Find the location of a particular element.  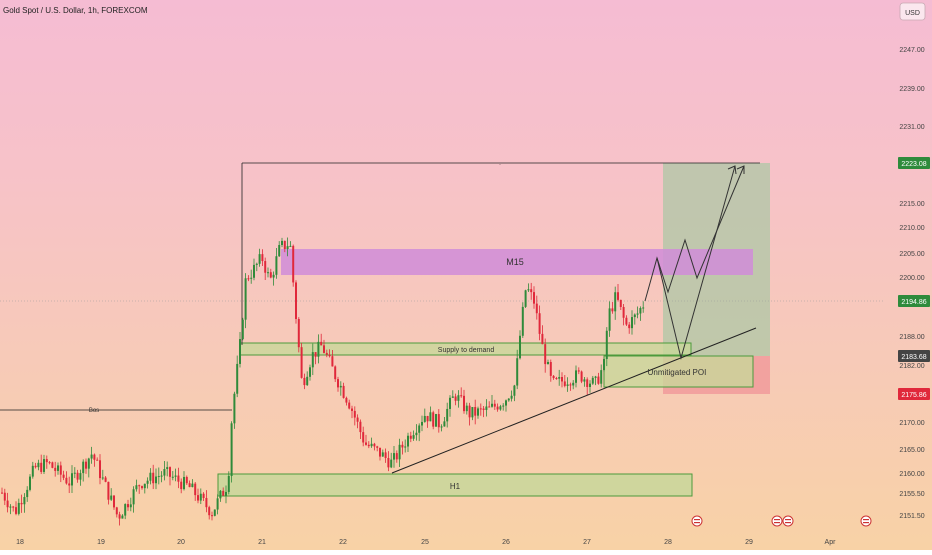

currency-button-label: USD is located at coordinates (912, 13).